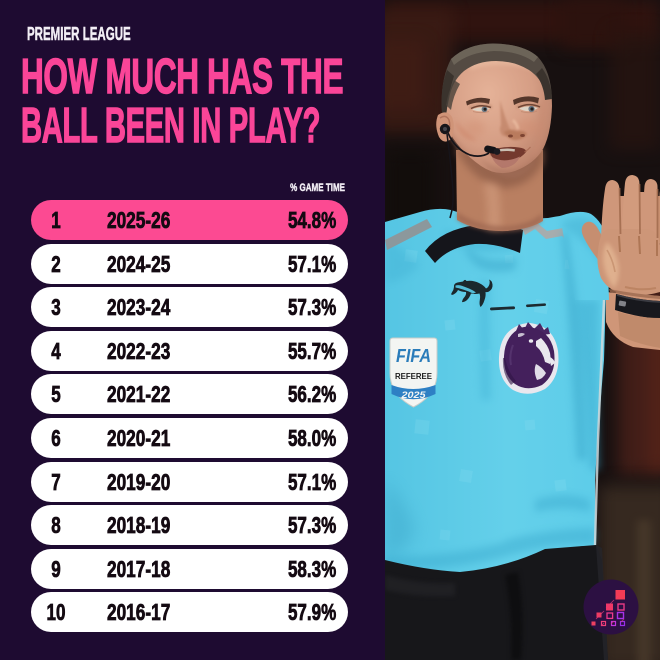 This screenshot has height=660, width=660. Describe the element at coordinates (413, 376) in the screenshot. I see `svg-text: REFEREE` at that location.